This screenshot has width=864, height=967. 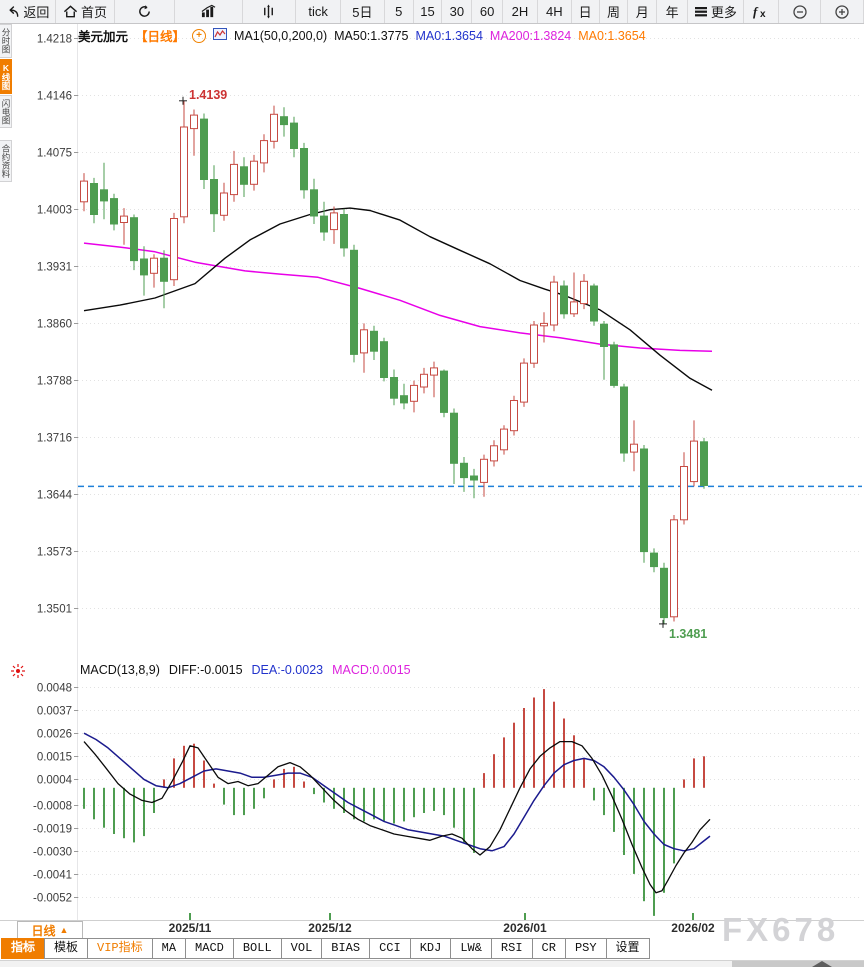 I want to click on scrollbar-handle, so click(x=798, y=964).